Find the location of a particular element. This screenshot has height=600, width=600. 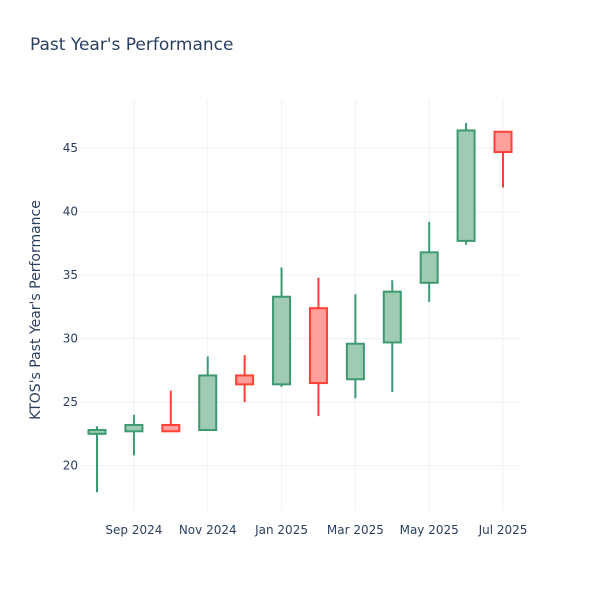

y-tick-label: 45 is located at coordinates (70, 148).